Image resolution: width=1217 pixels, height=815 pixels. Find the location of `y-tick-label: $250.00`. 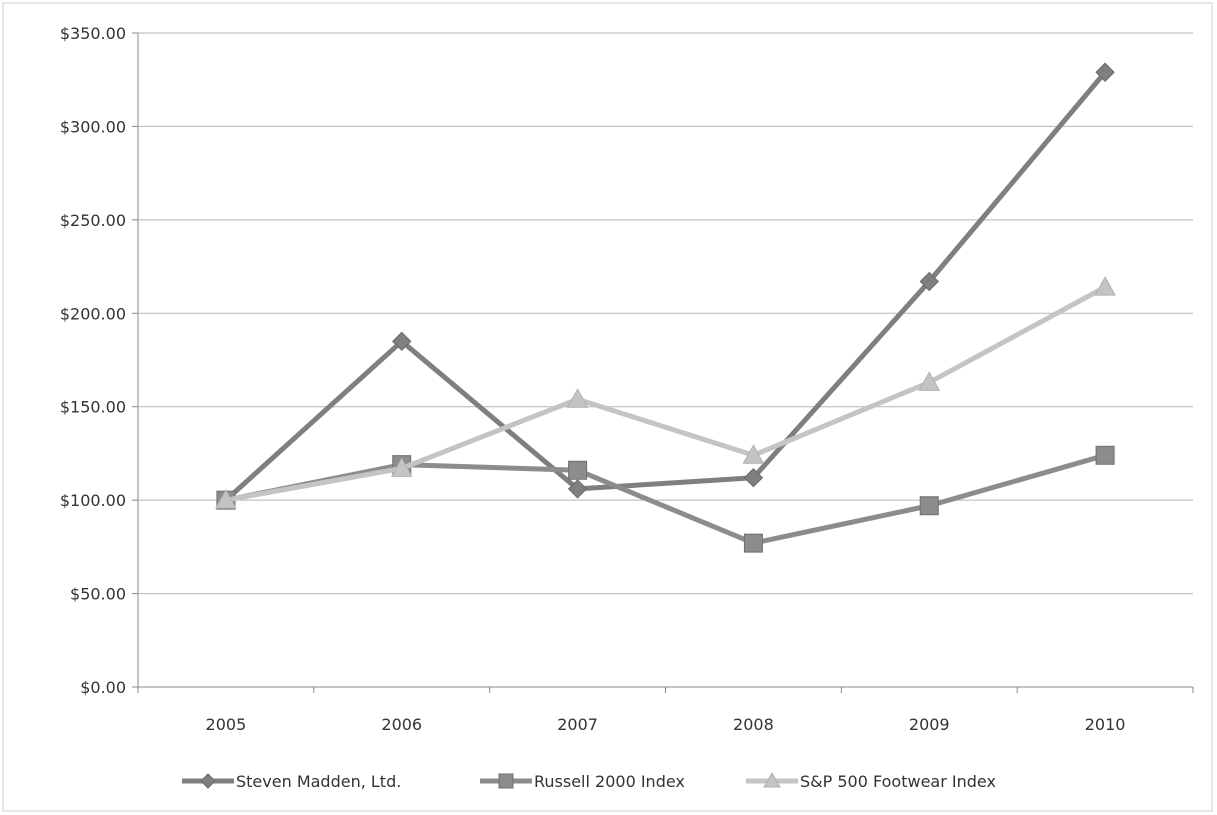

y-tick-label: $250.00 is located at coordinates (93, 220).